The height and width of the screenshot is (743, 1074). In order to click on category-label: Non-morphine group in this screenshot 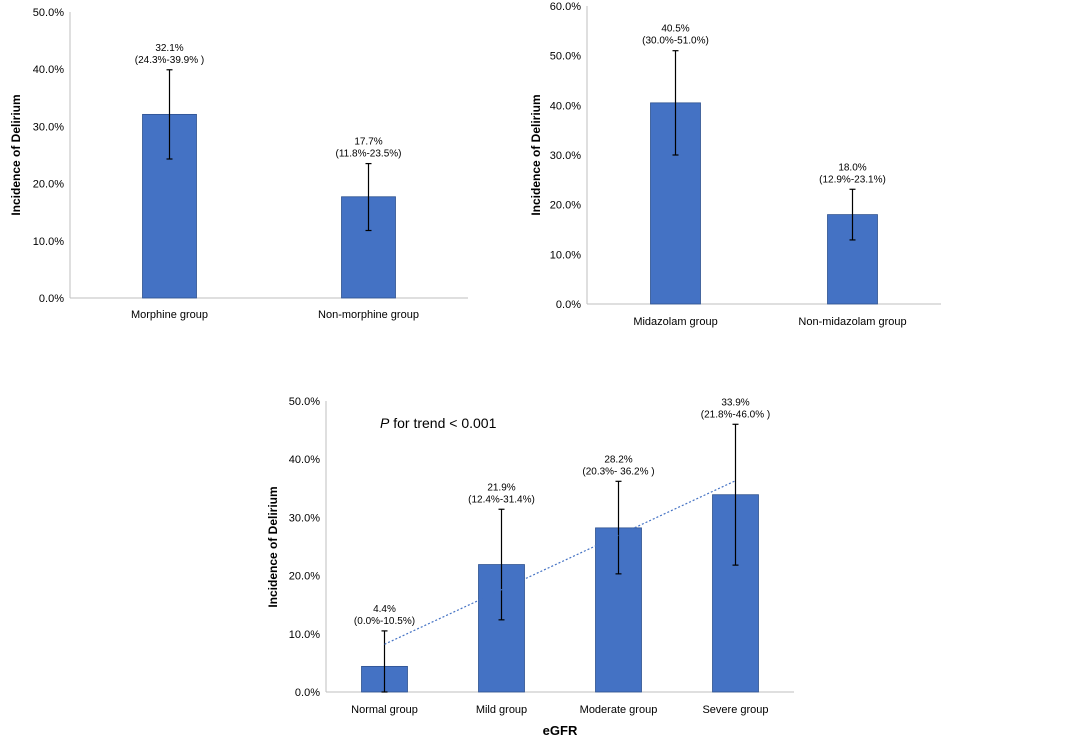, I will do `click(368, 315)`.